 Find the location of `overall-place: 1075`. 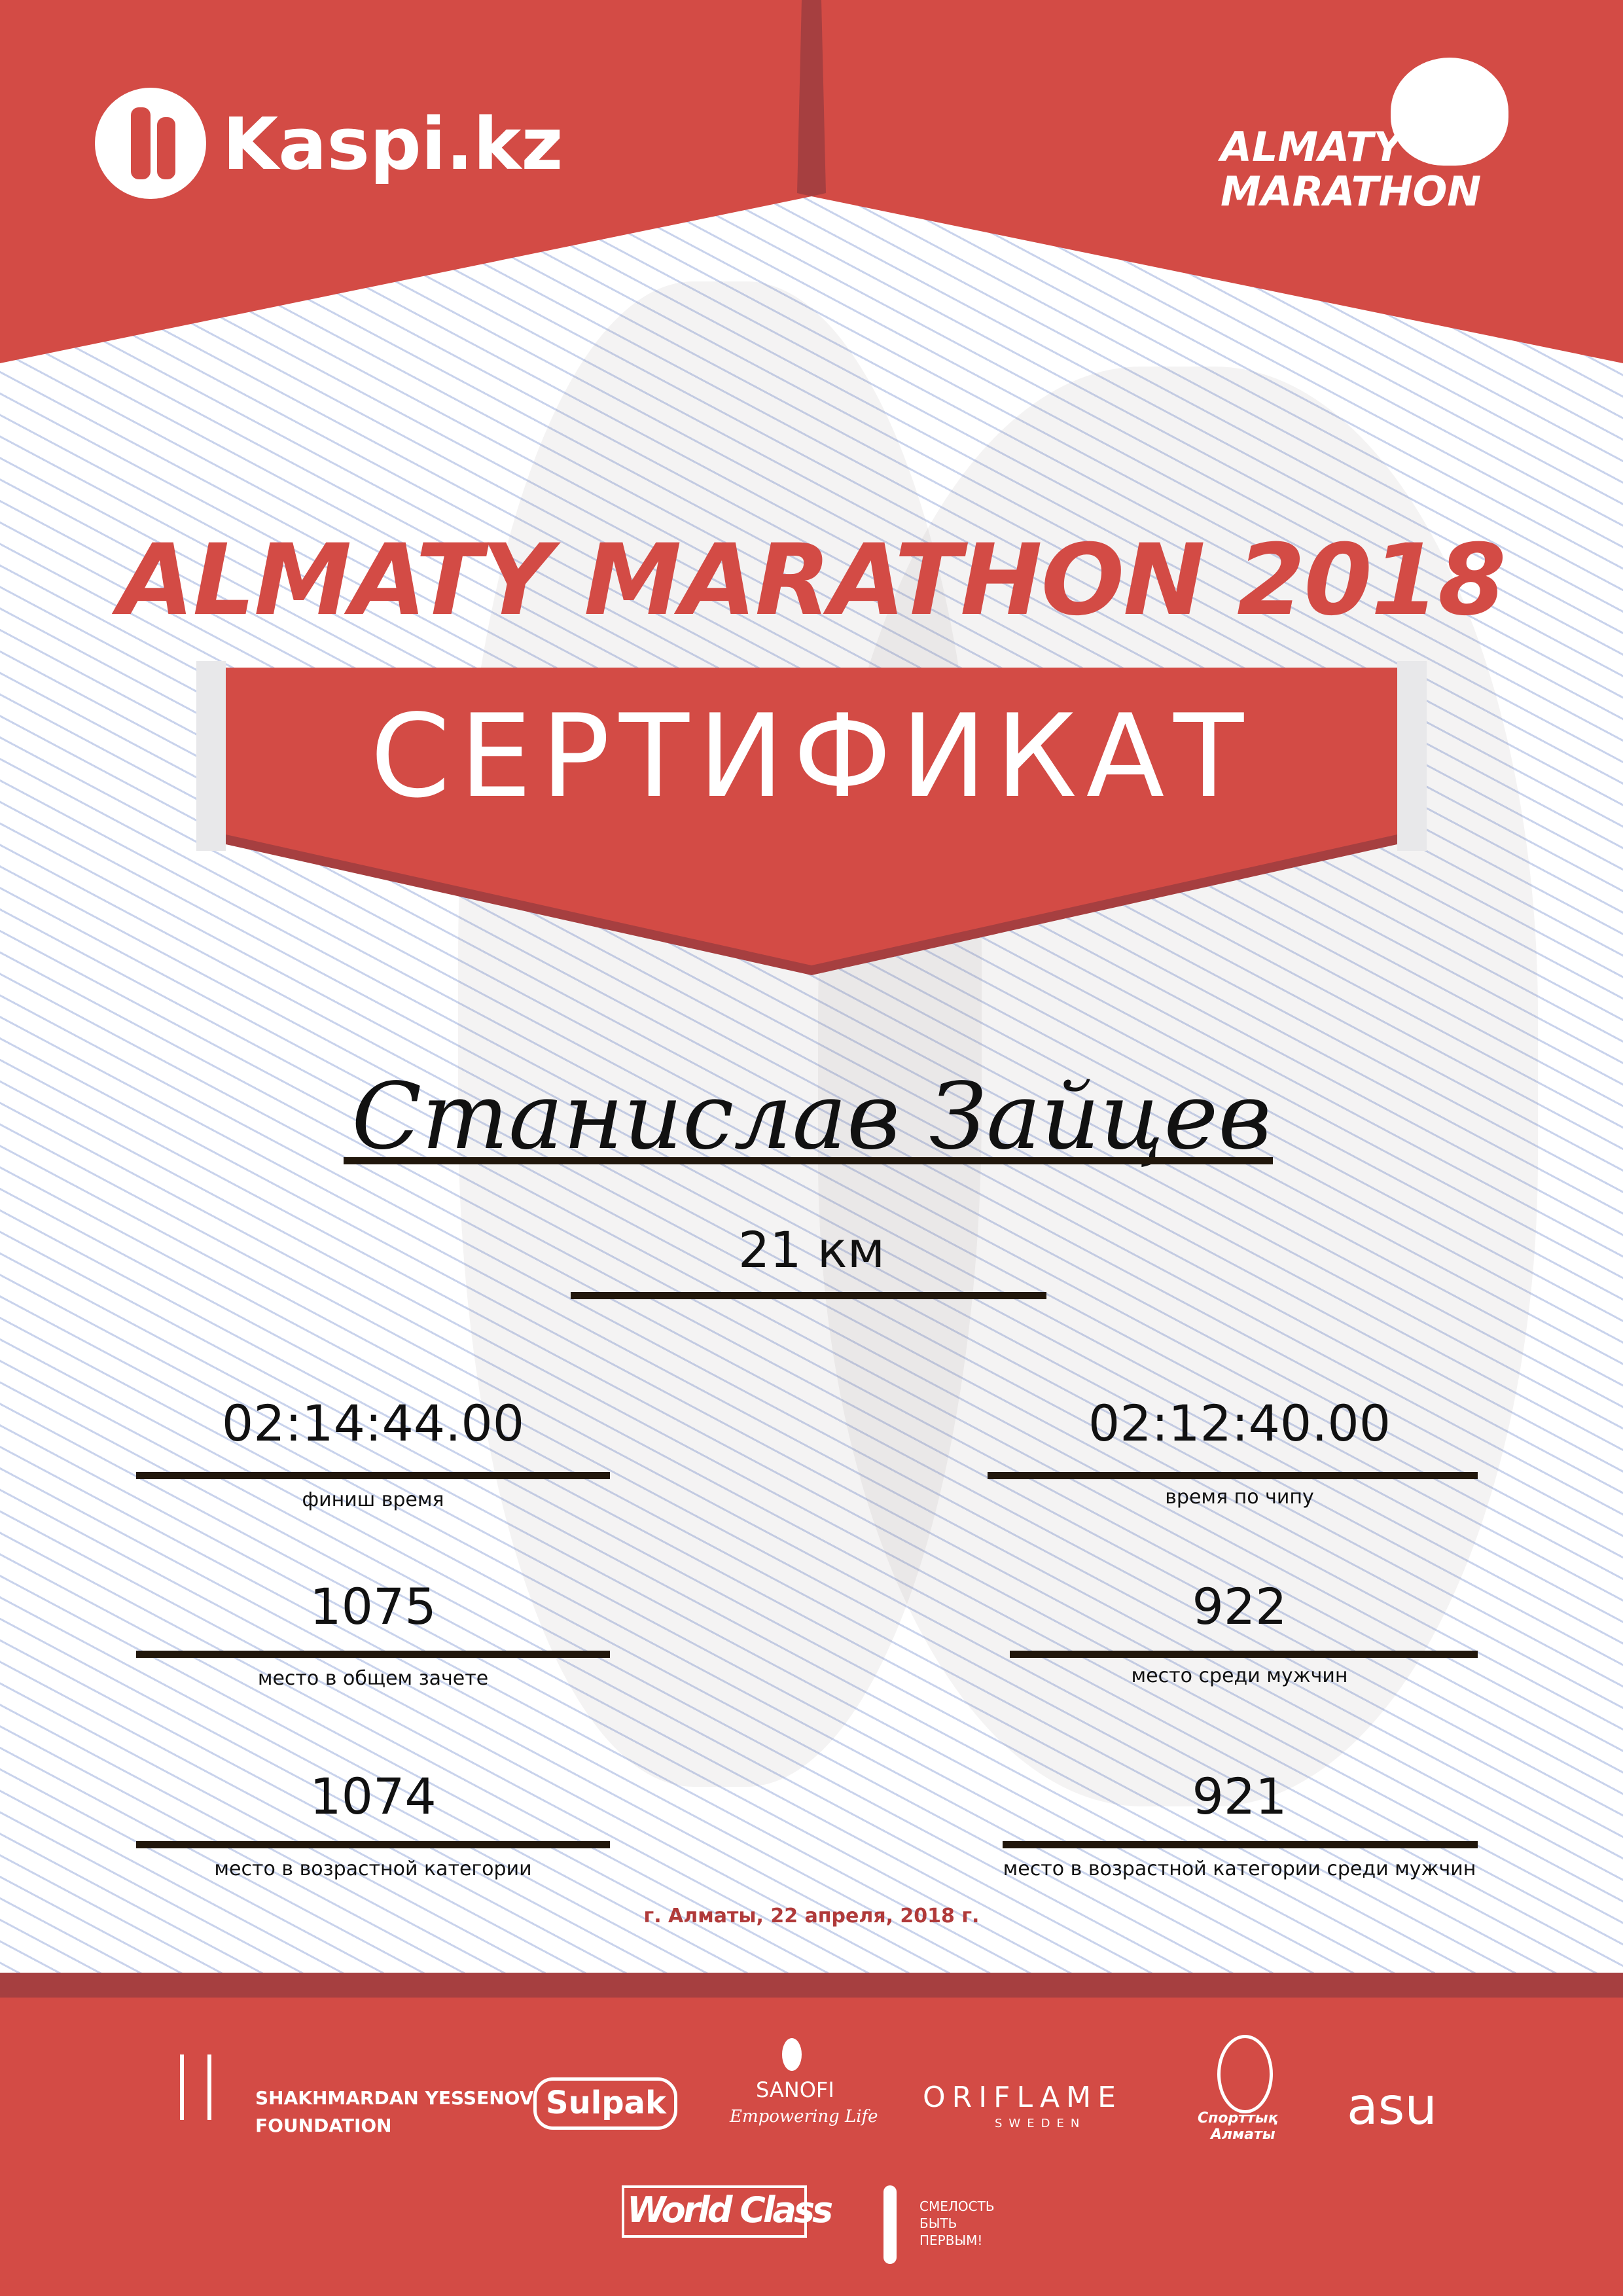

overall-place: 1075 is located at coordinates (373, 1607).